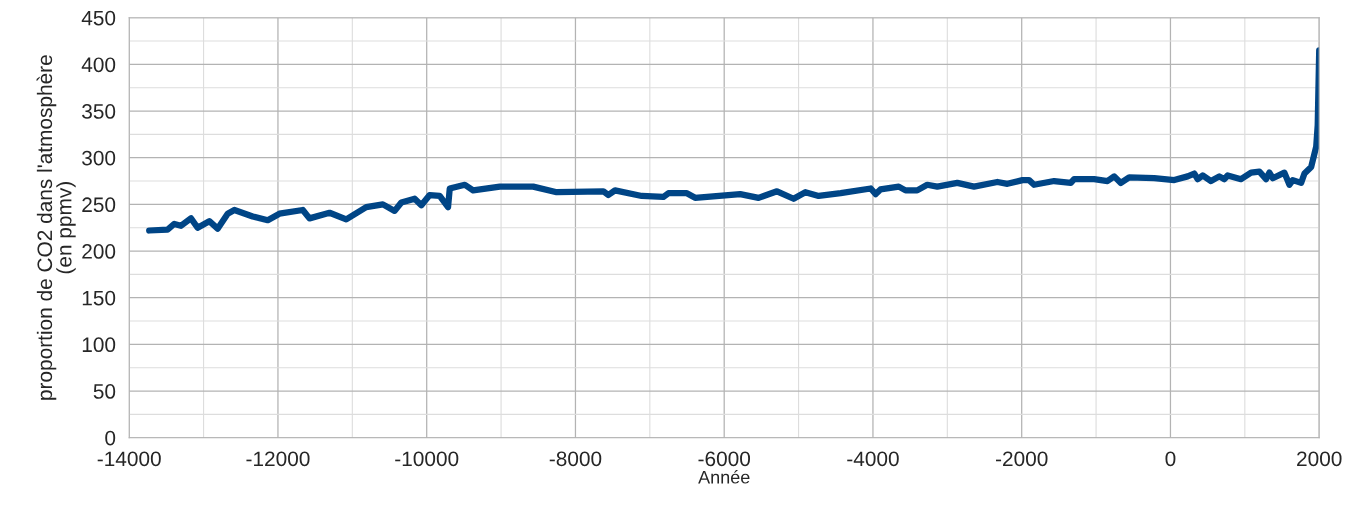  I want to click on y-tick-label: 0, so click(110, 438).